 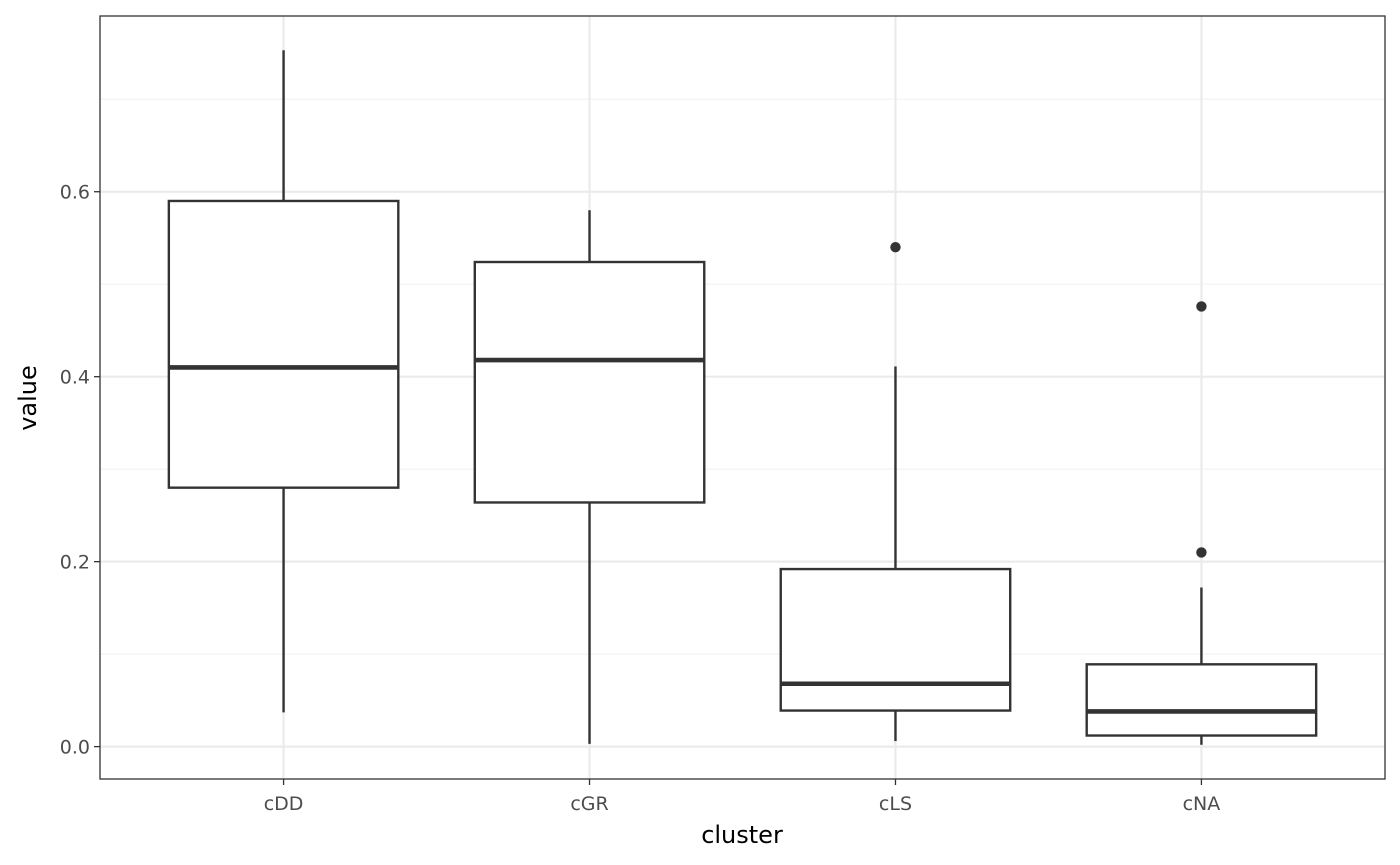 What do you see at coordinates (75, 378) in the screenshot?
I see `y-tick-label: 0.4` at bounding box center [75, 378].